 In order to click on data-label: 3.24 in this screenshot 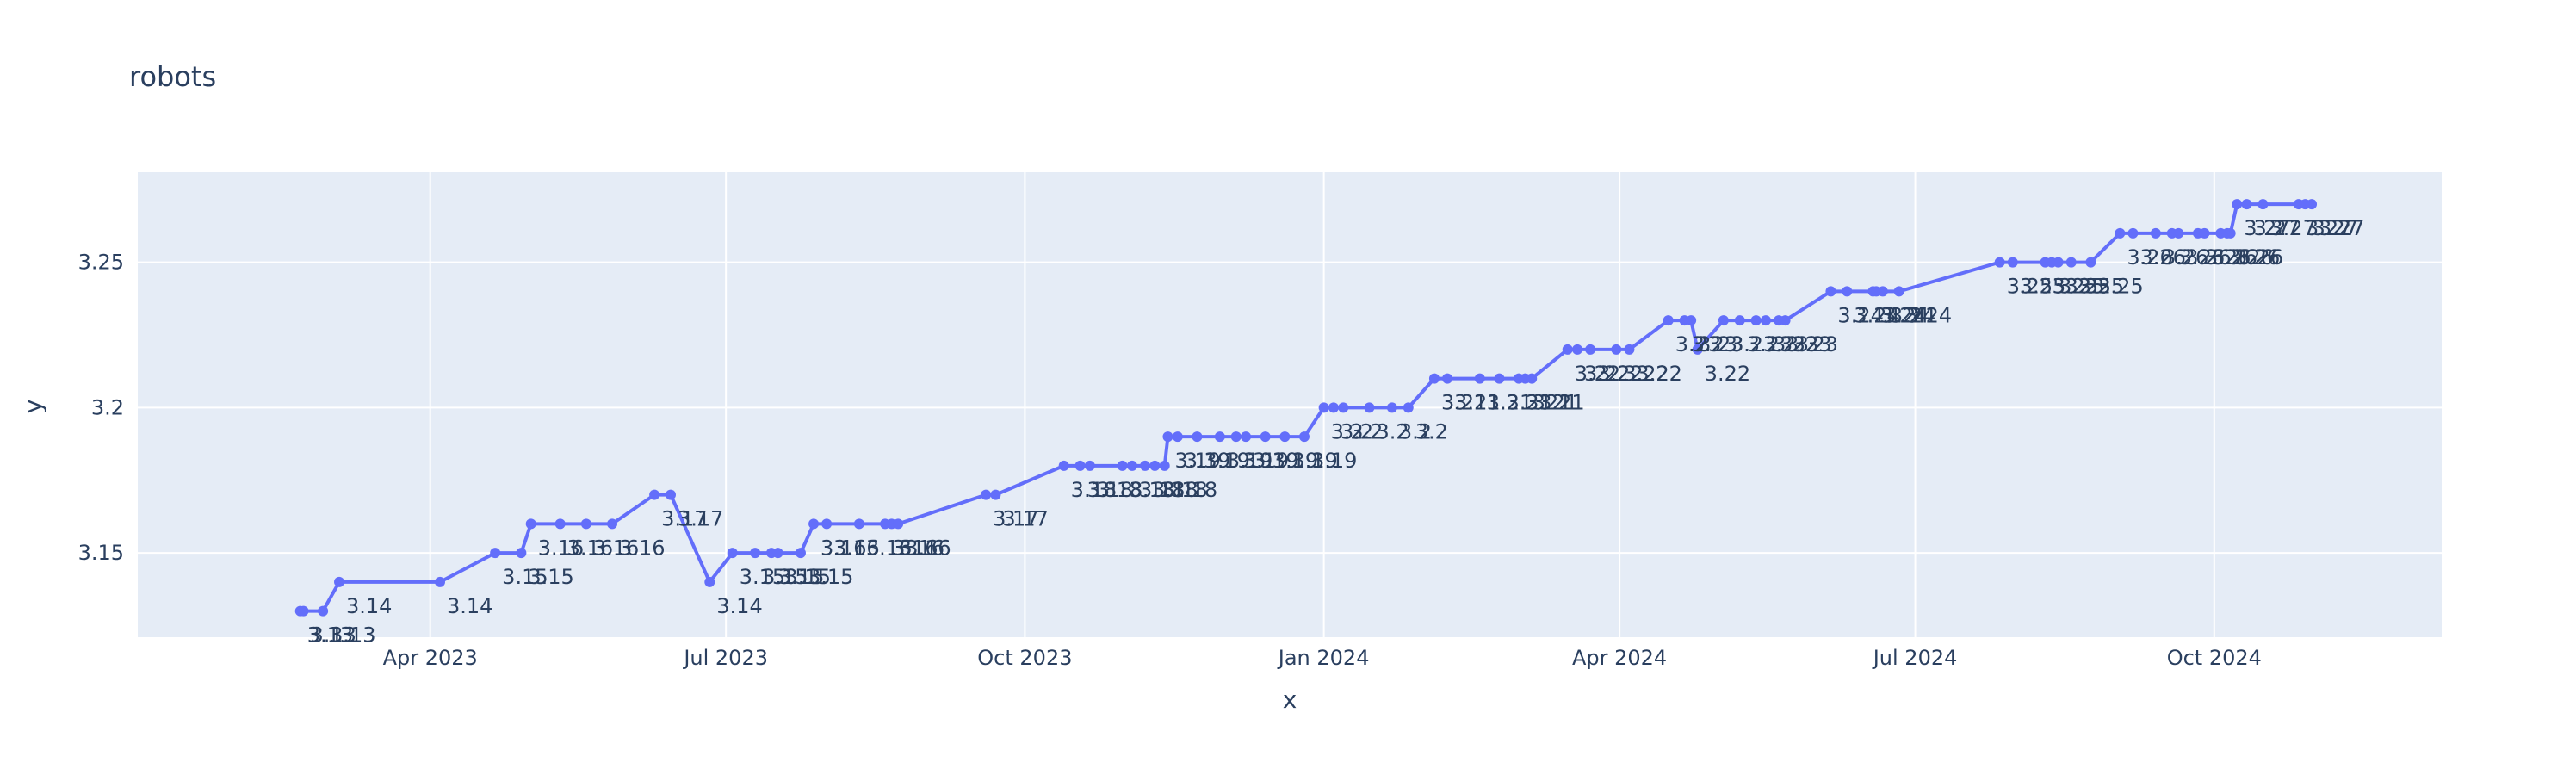, I will do `click(1929, 315)`.